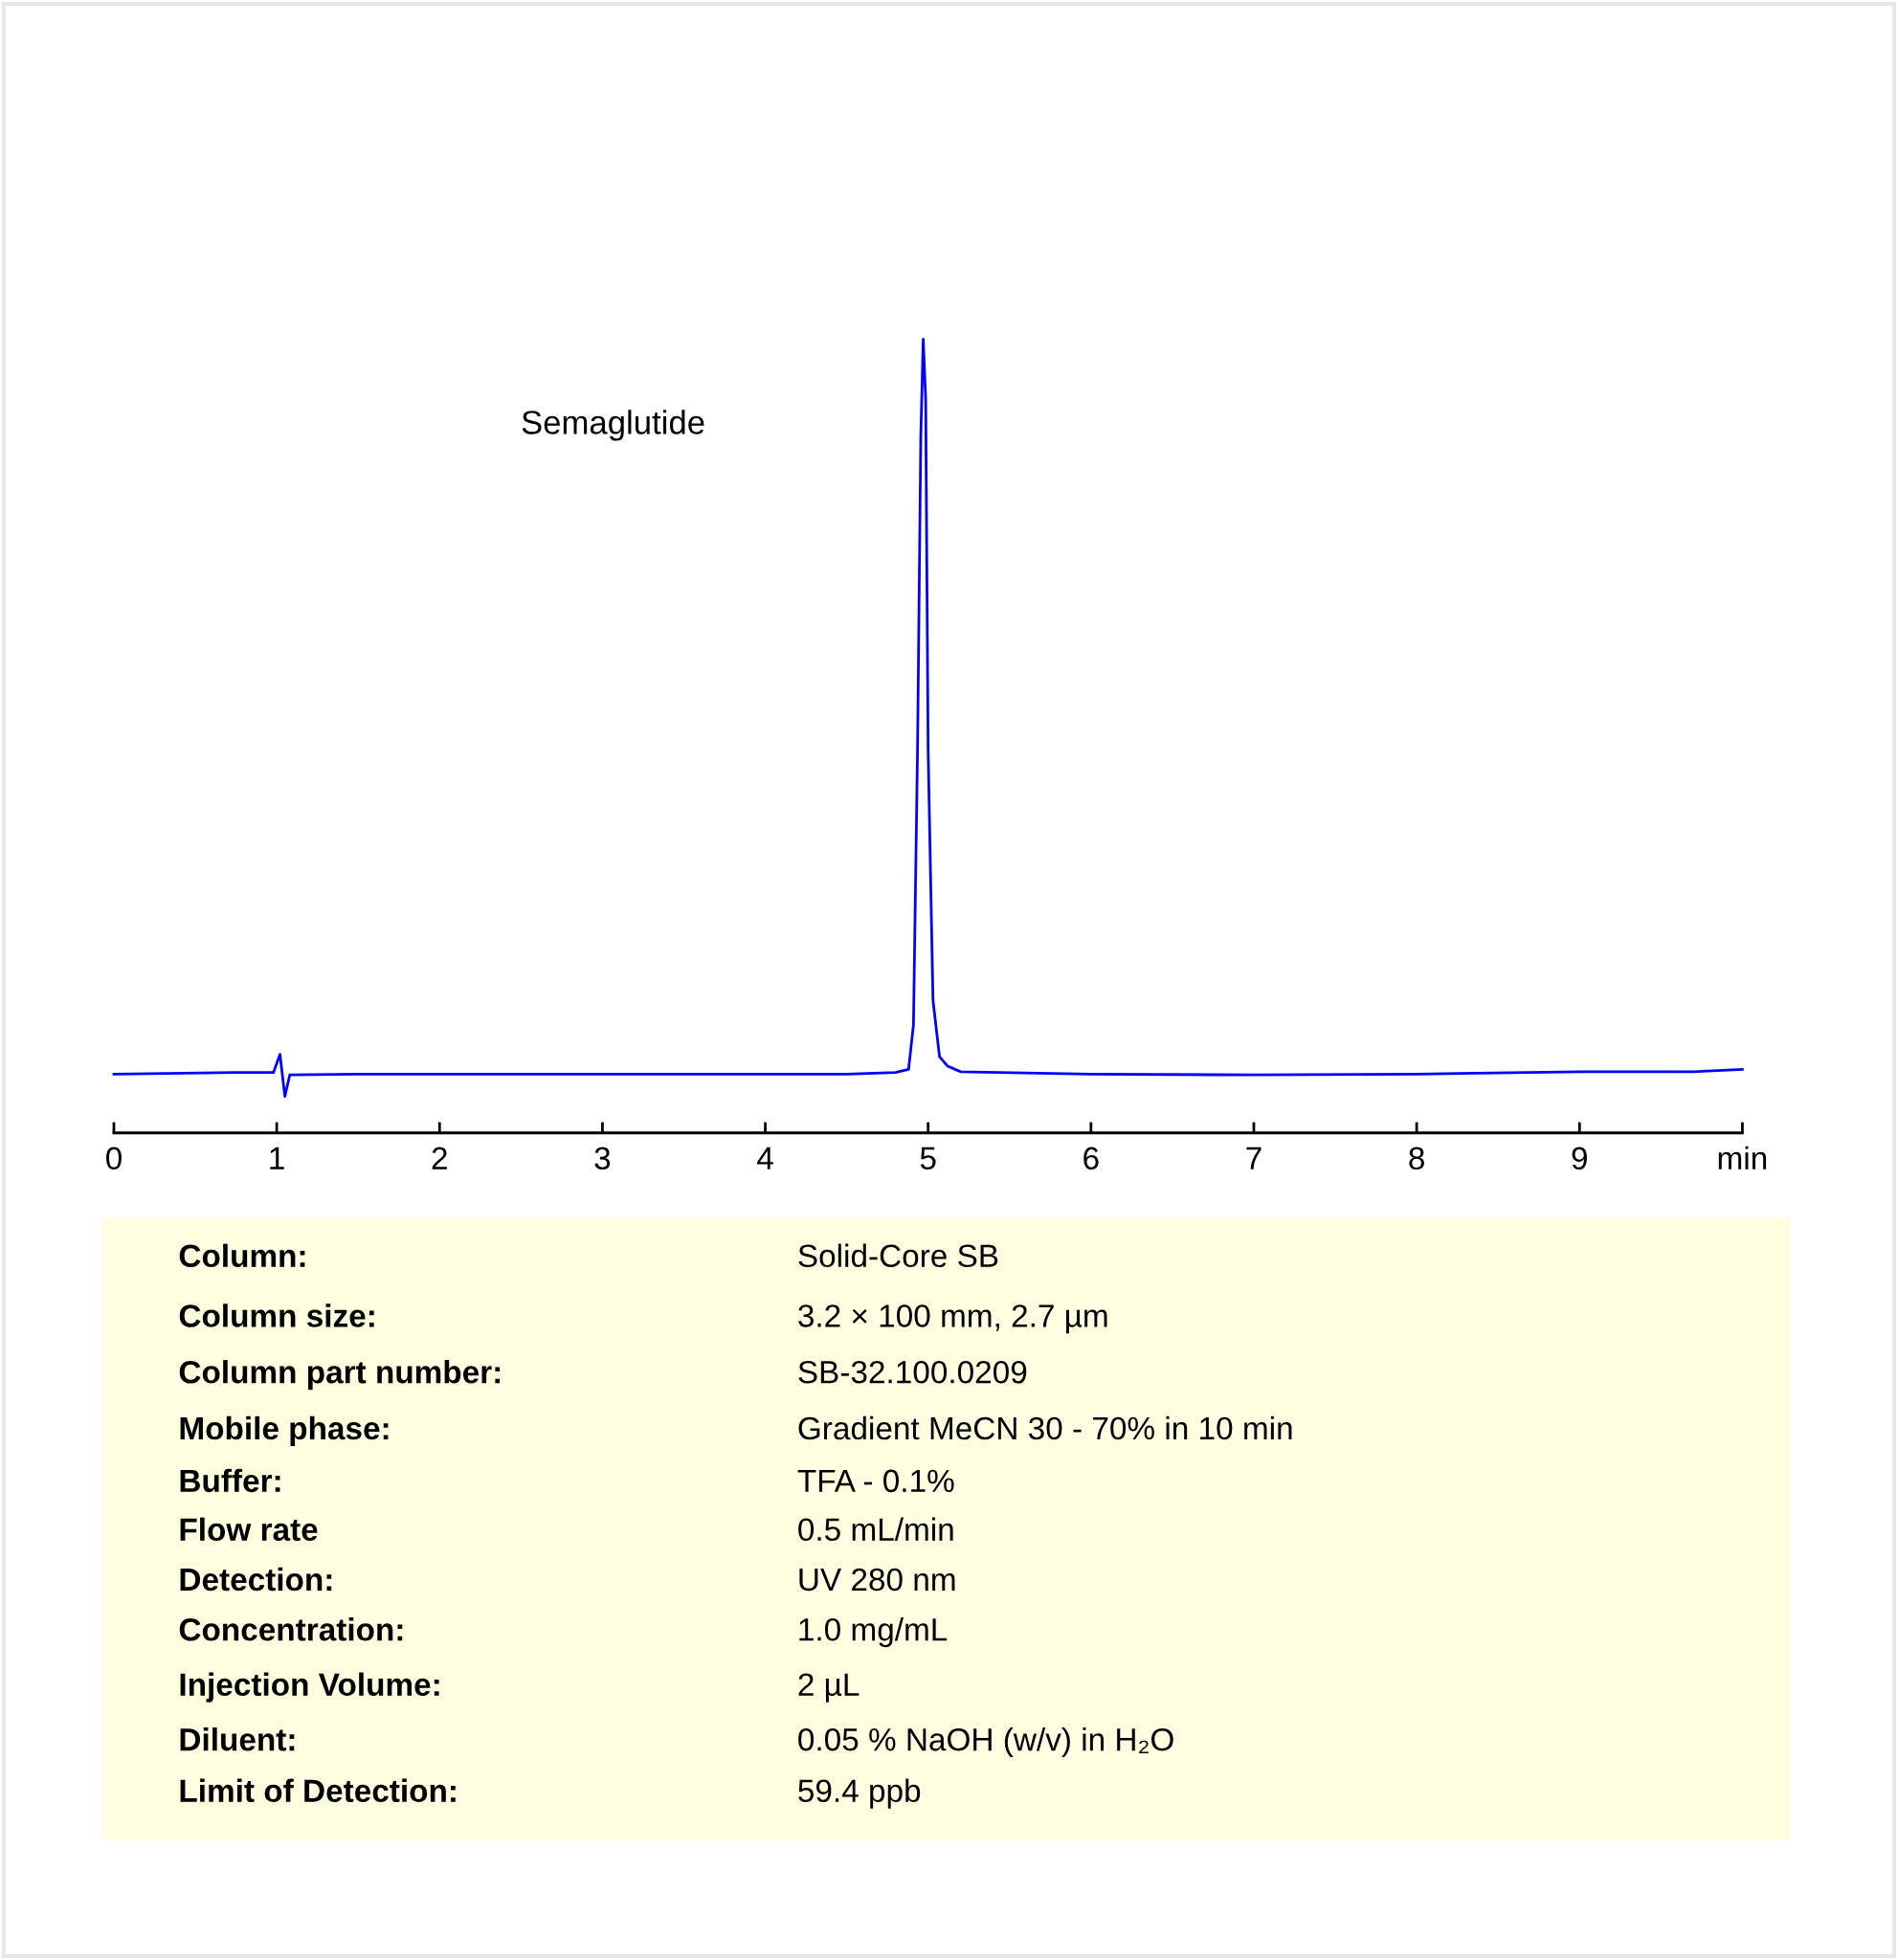 This screenshot has height=1960, width=1898. I want to click on text: Column:, so click(242, 1256).